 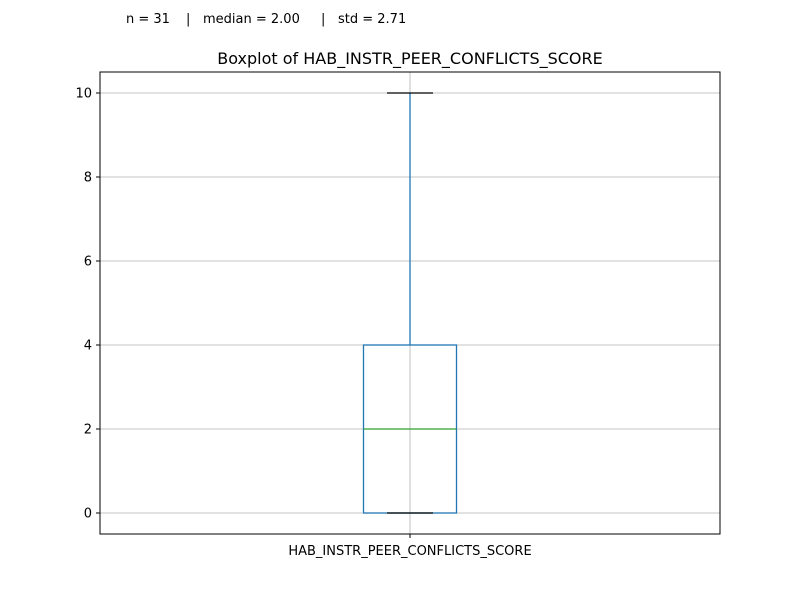 What do you see at coordinates (409, 551) in the screenshot?
I see `x-tick-label-0: HAB_INSTR_PEER_CONFLICTS_SCORE` at bounding box center [409, 551].